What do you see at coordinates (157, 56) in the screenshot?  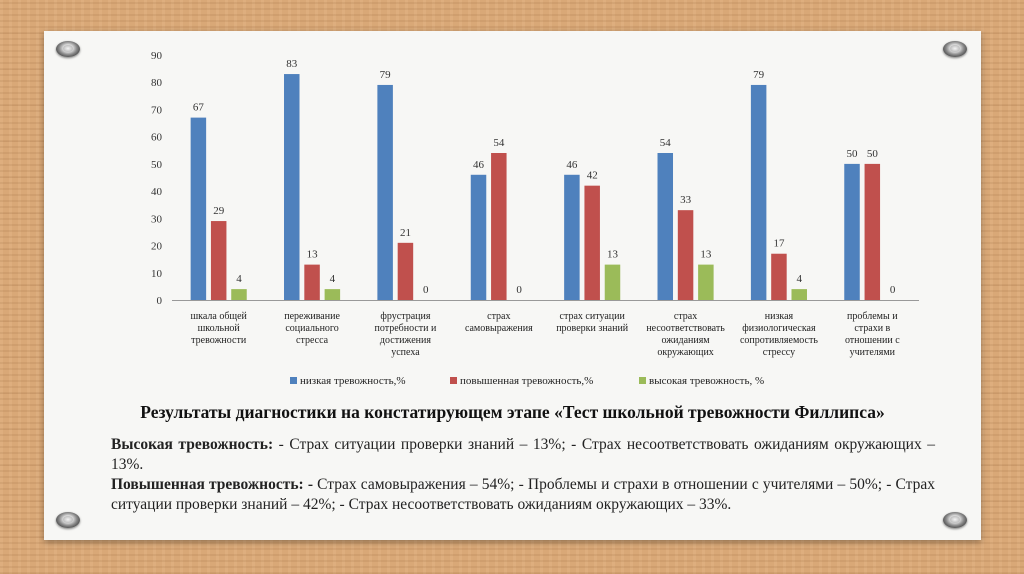 I see `y-tick-label: 90` at bounding box center [157, 56].